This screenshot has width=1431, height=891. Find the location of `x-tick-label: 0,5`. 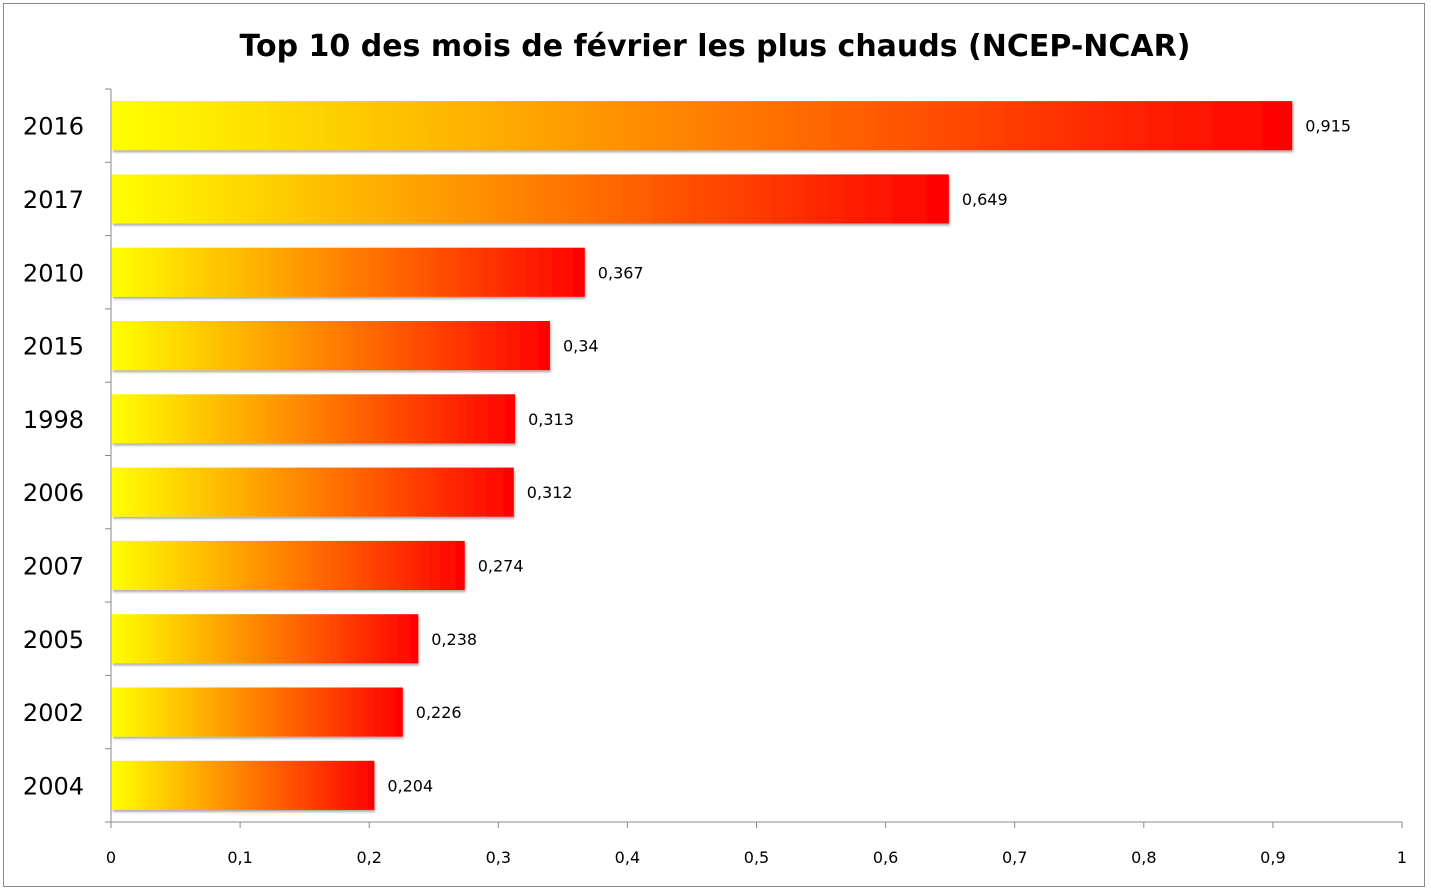

x-tick-label: 0,5 is located at coordinates (756, 857).